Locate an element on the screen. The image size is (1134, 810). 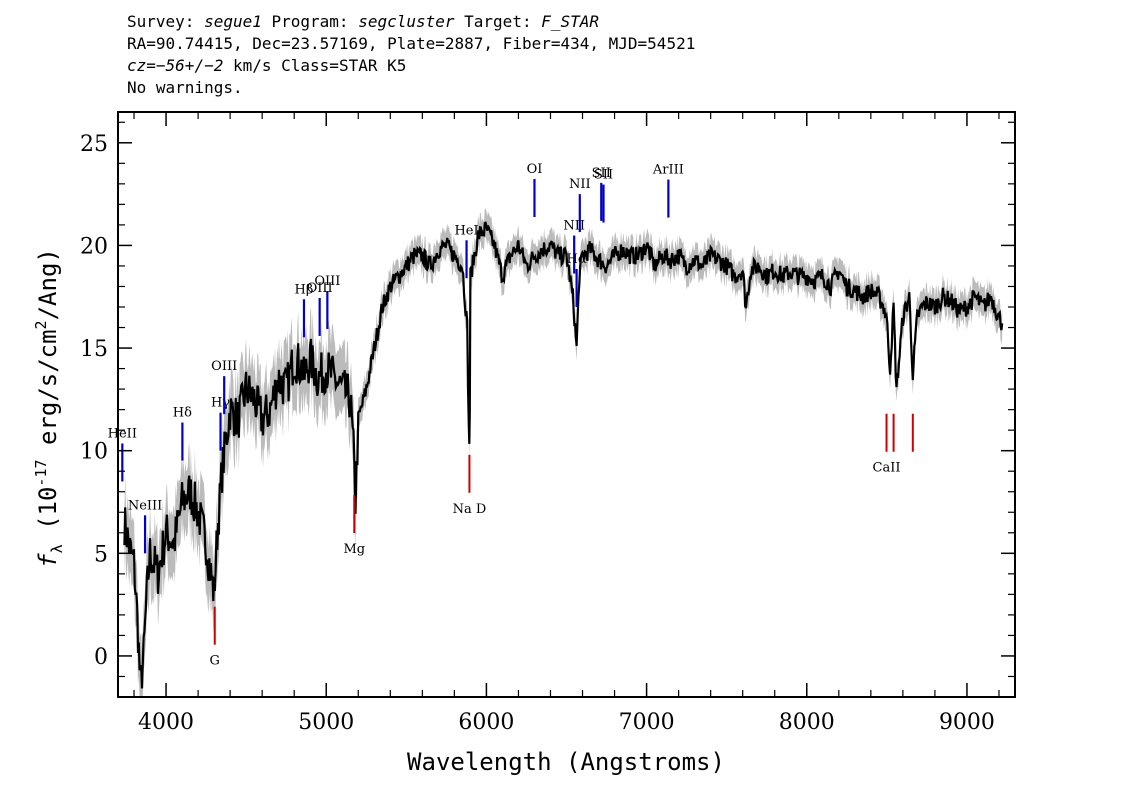
header-line-3: cz=−56+/−2 km/s Class=STAR K5 is located at coordinates (267, 65).